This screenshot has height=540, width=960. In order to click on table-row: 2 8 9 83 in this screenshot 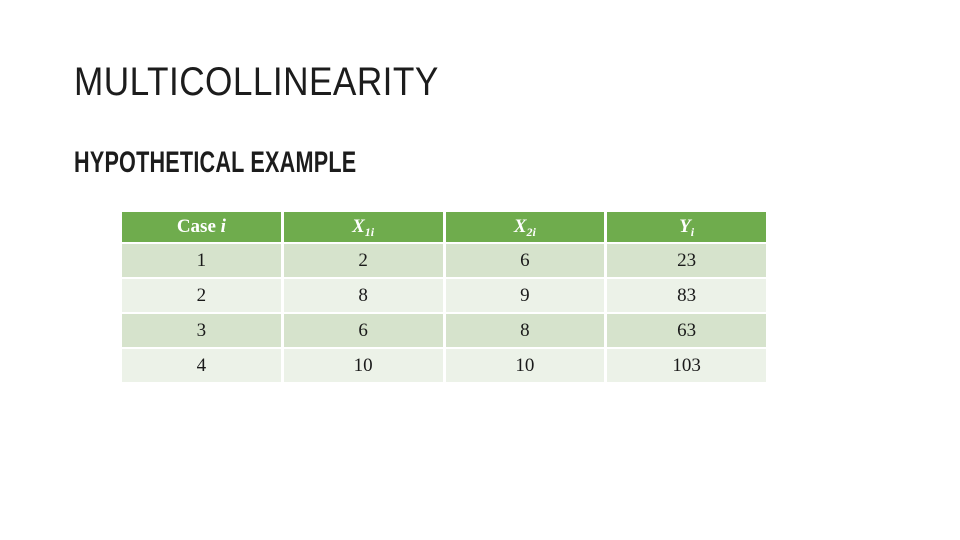, I will do `click(444, 295)`.